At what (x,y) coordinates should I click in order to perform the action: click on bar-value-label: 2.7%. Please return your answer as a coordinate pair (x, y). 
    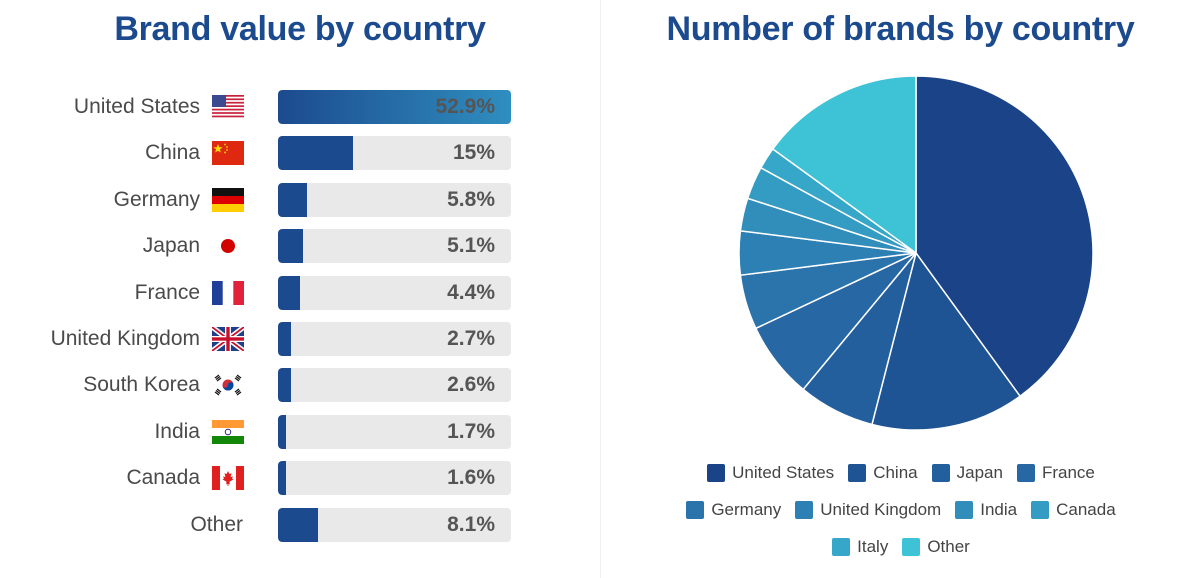
    Looking at the image, I should click on (471, 338).